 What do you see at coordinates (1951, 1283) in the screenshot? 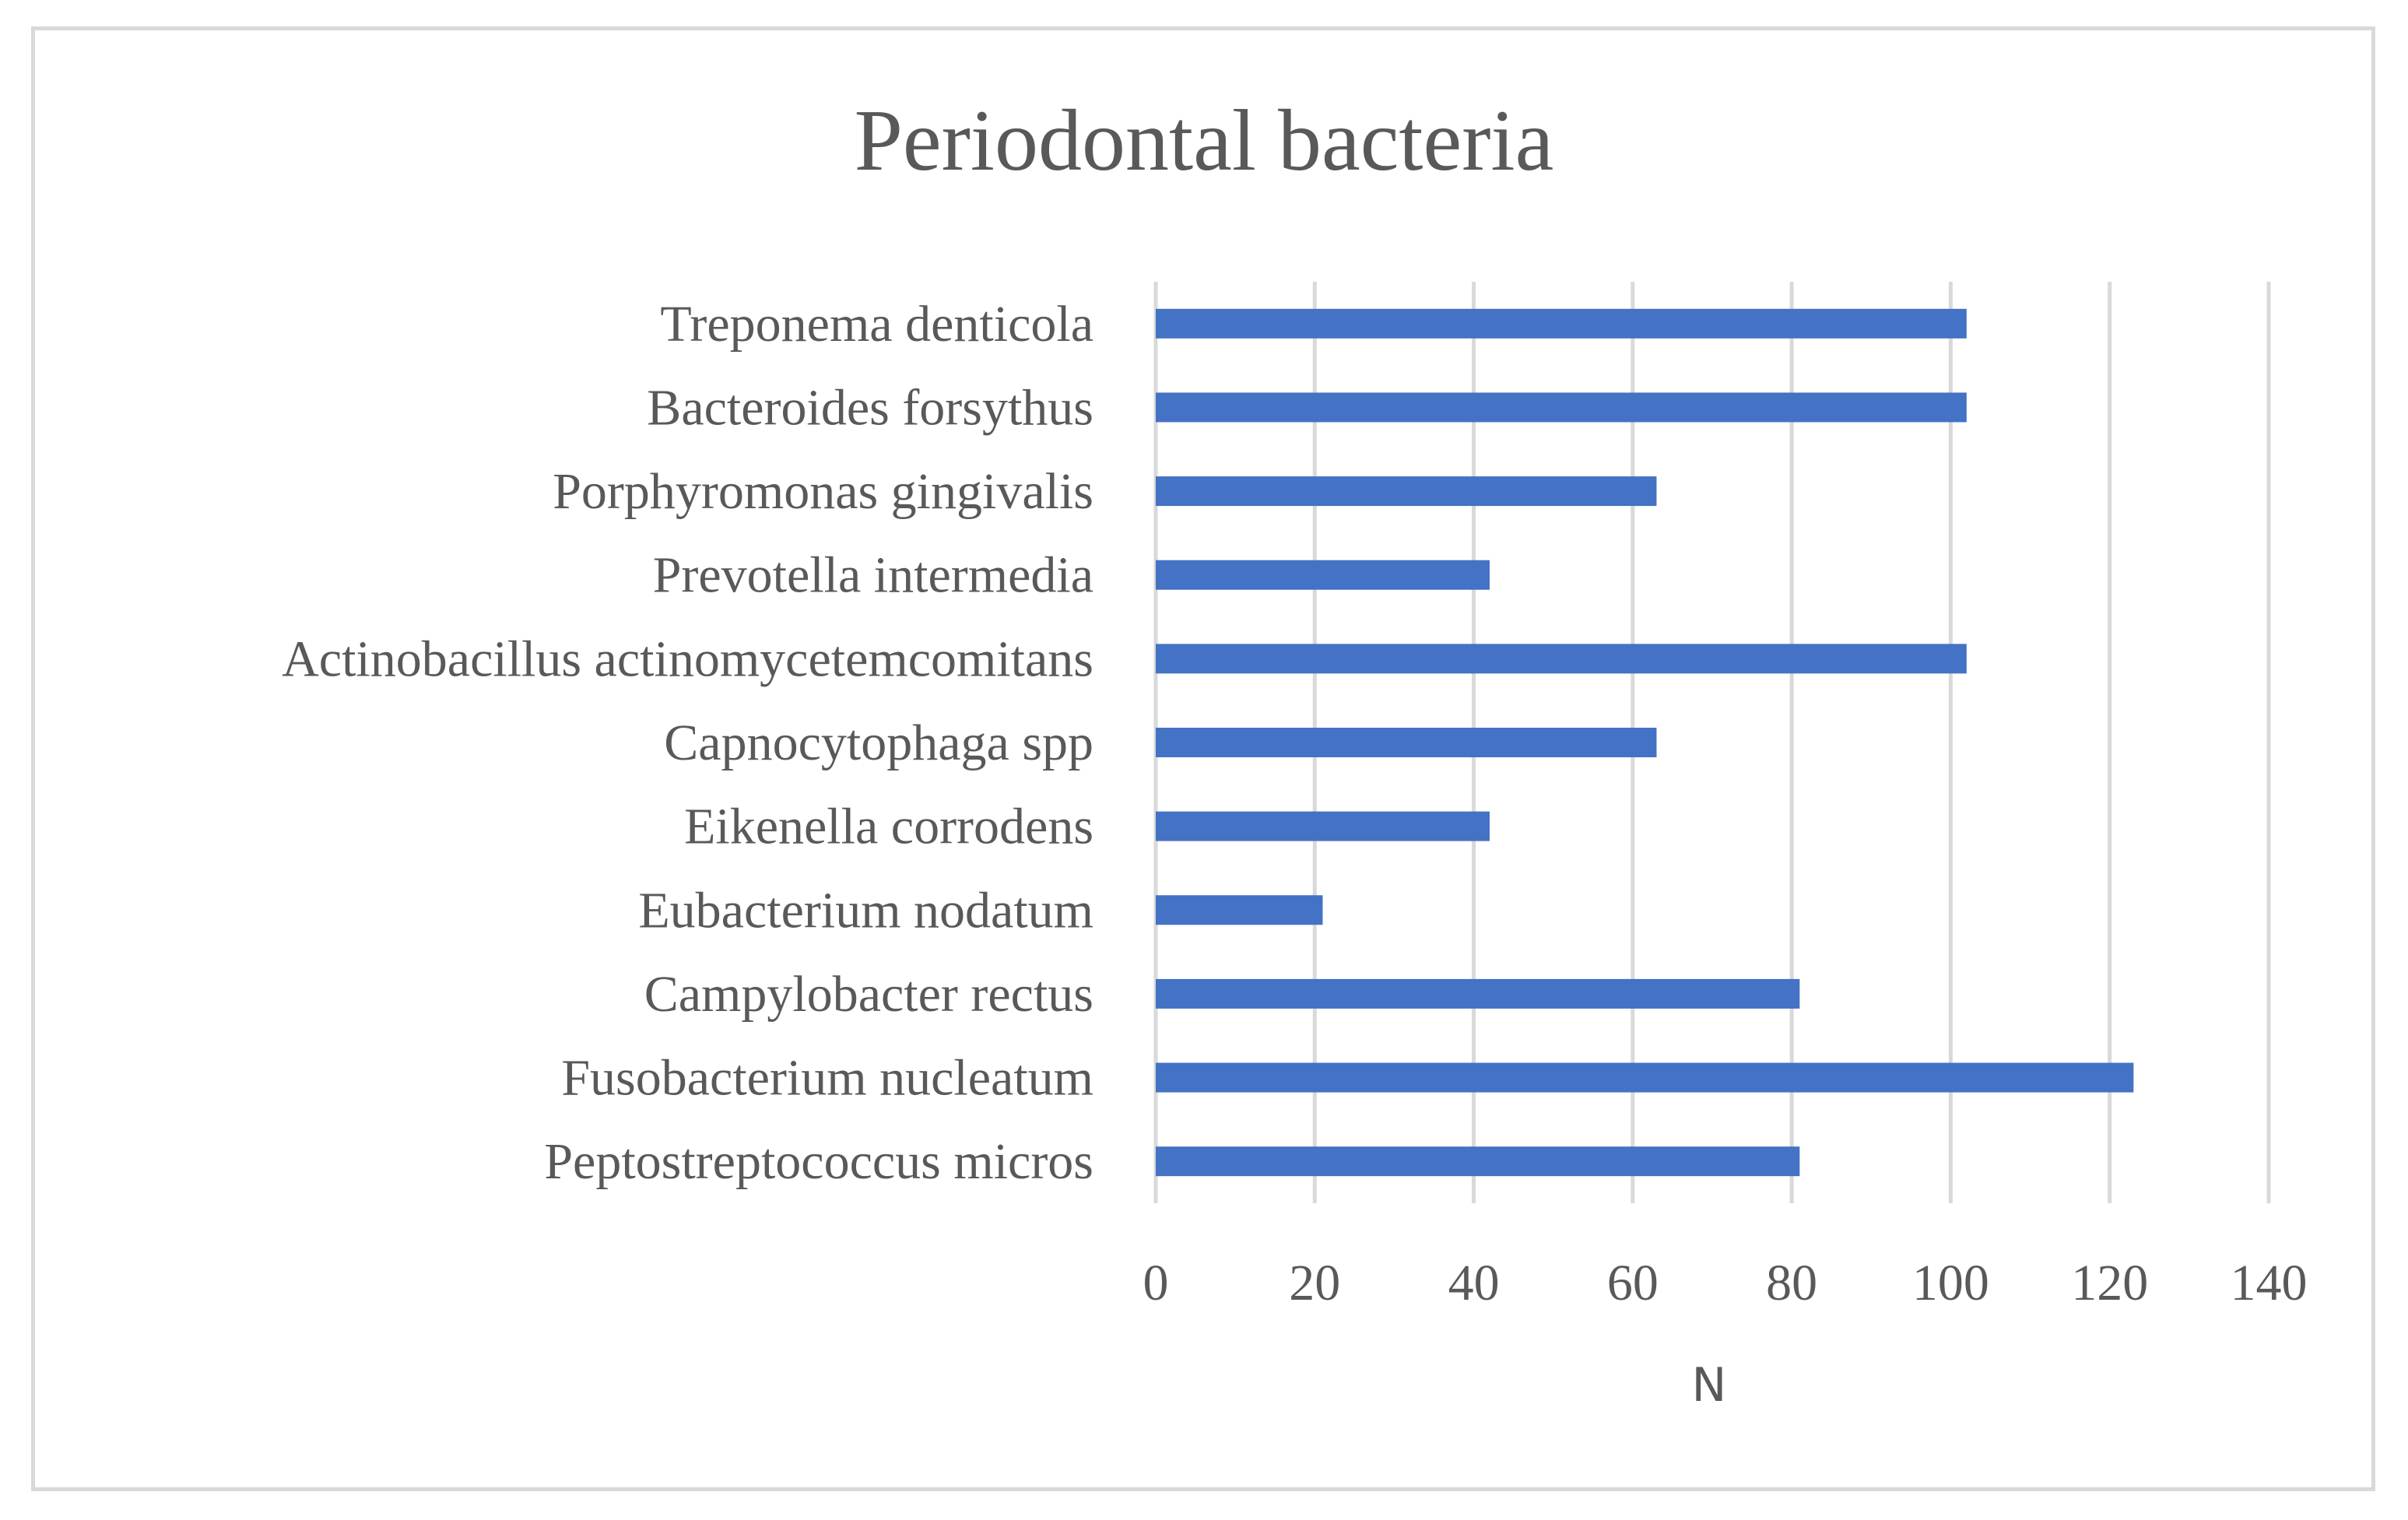
I see `x-tick-label: 100` at bounding box center [1951, 1283].